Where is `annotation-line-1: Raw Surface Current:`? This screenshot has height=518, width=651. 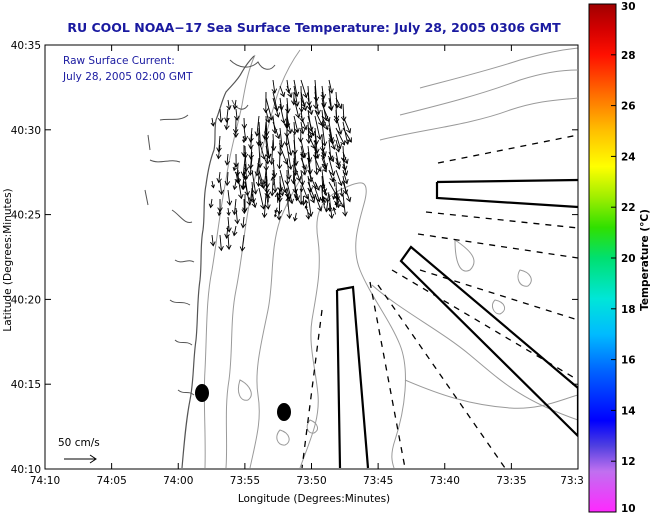 annotation-line-1: Raw Surface Current: is located at coordinates (119, 61).